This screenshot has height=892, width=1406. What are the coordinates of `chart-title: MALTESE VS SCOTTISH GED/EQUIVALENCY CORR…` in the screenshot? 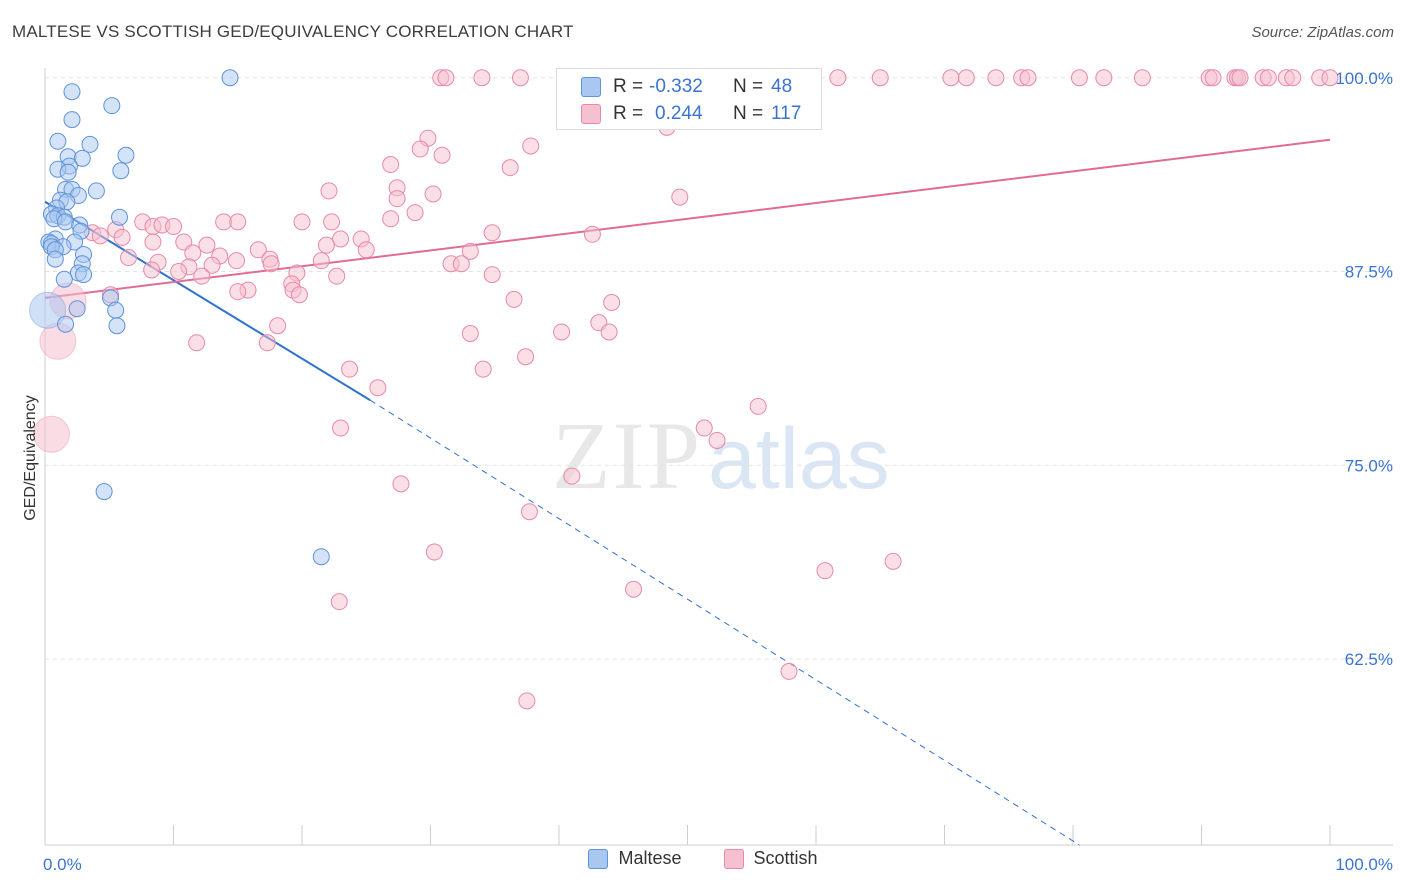 It's located at (293, 31).